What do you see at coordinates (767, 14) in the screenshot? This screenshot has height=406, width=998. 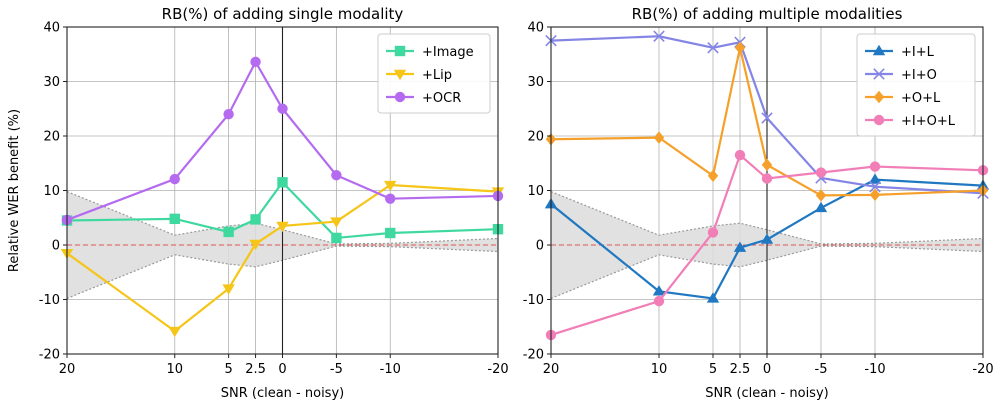 I see `chart-title: RB(%) of adding multiple modalities` at bounding box center [767, 14].